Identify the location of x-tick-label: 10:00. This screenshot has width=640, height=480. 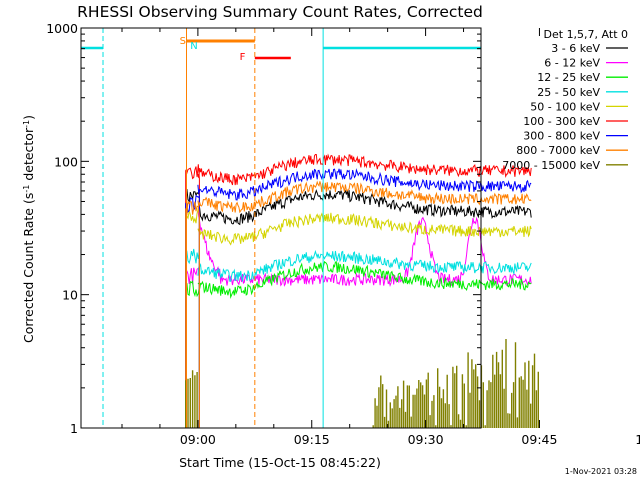
(637, 439).